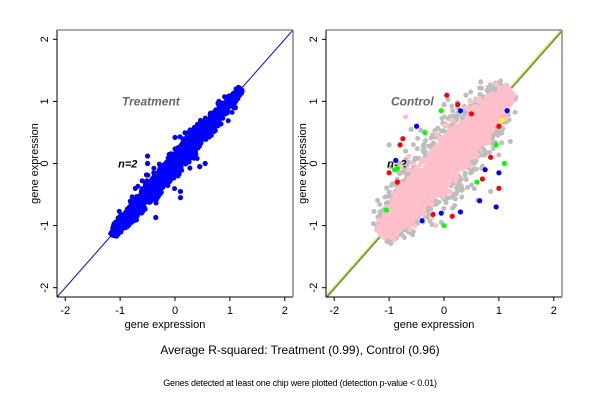  I want to click on x-axis-label: gene expression, so click(165, 325).